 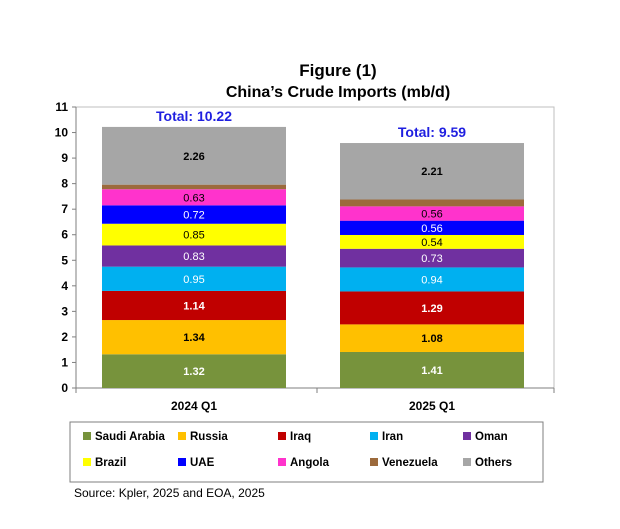 What do you see at coordinates (432, 132) in the screenshot?
I see `total-label: Total: 9.59` at bounding box center [432, 132].